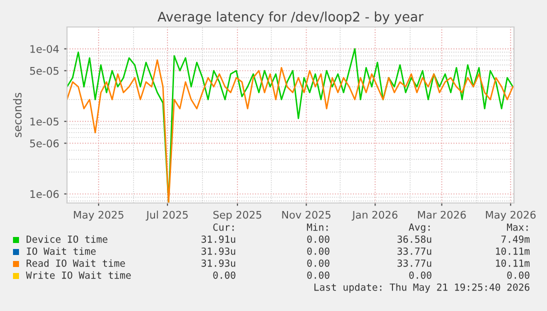 The width and height of the screenshot is (547, 311). Describe the element at coordinates (61, 251) in the screenshot. I see `legend-label: IO Wait time` at that location.